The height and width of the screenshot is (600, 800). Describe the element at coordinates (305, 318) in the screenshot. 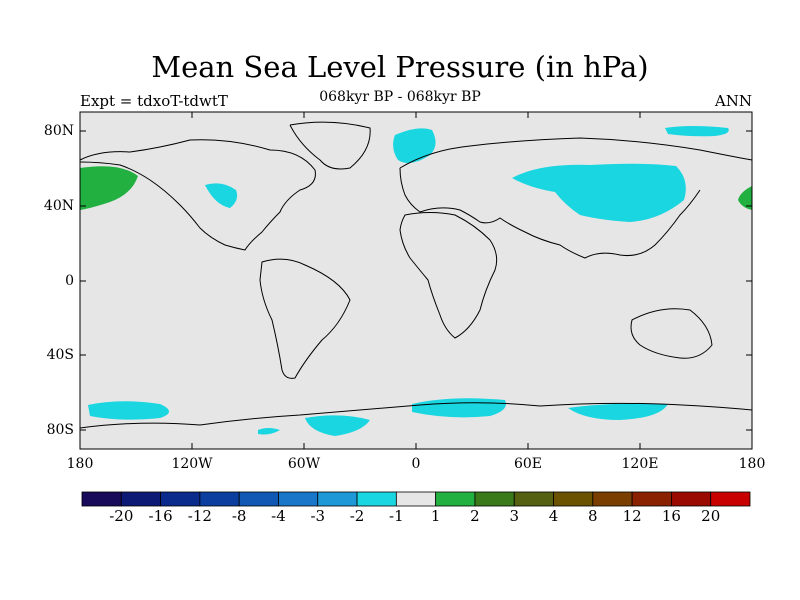

I see `south-america-coast` at that location.